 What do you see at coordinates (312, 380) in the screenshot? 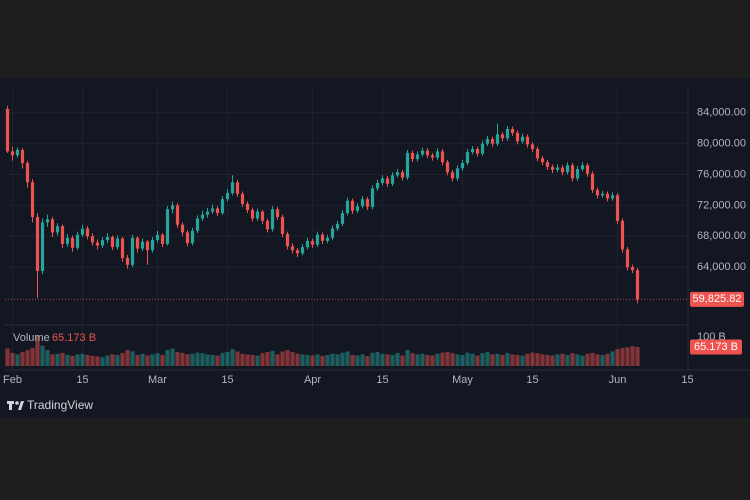
I see `x-tick-label: Apr` at bounding box center [312, 380].